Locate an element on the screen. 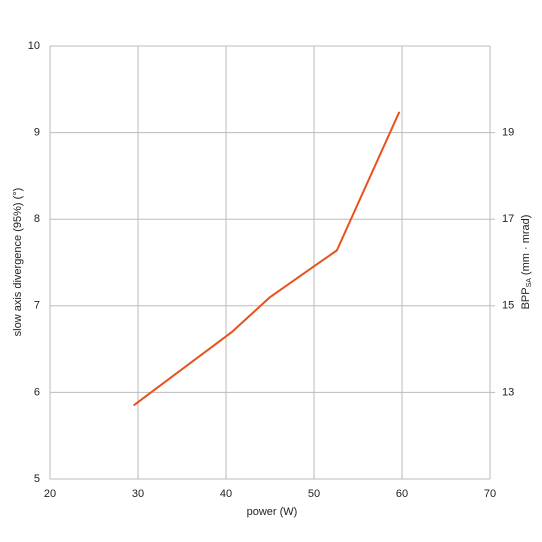 The height and width of the screenshot is (542, 542). x-tick-label: 70 is located at coordinates (490, 494).